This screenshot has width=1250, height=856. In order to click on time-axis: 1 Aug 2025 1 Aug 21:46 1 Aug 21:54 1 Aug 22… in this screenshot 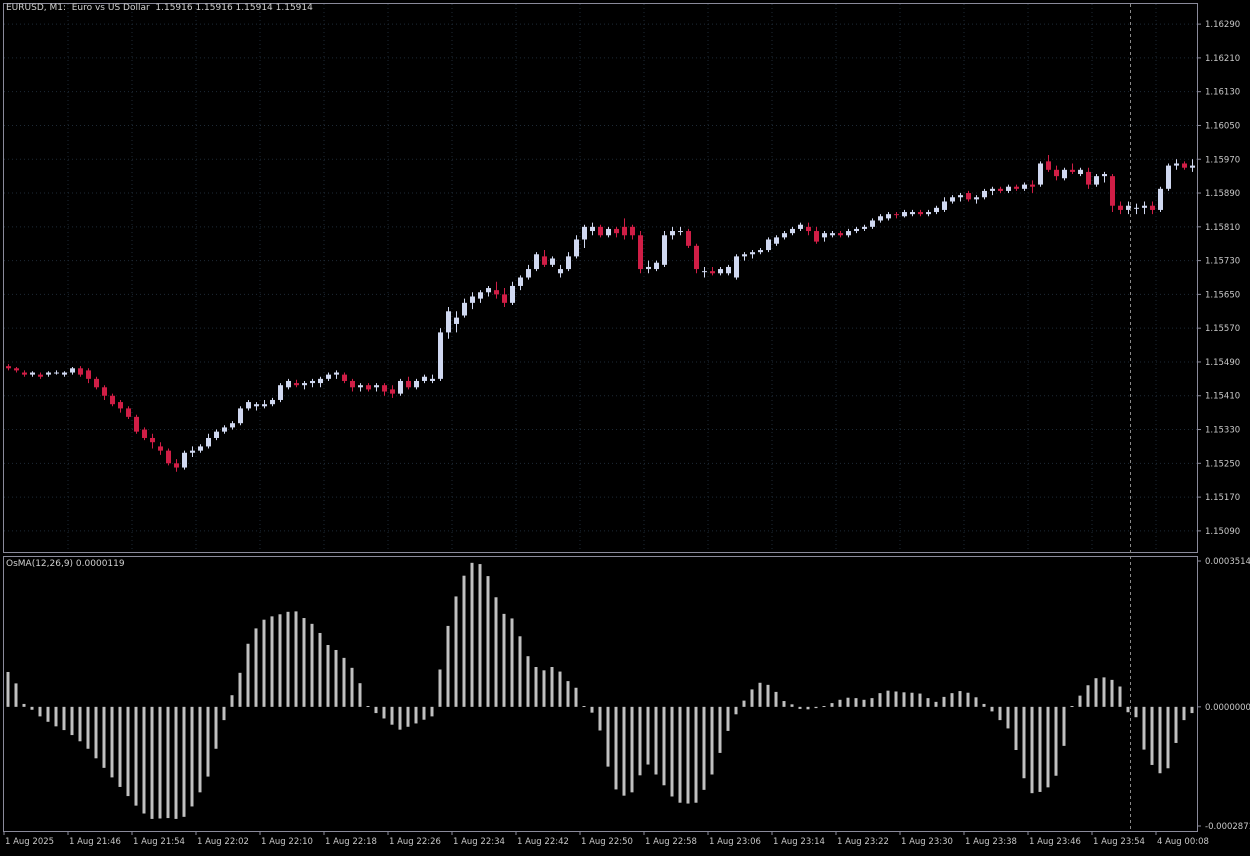, I will do `click(606, 839)`.